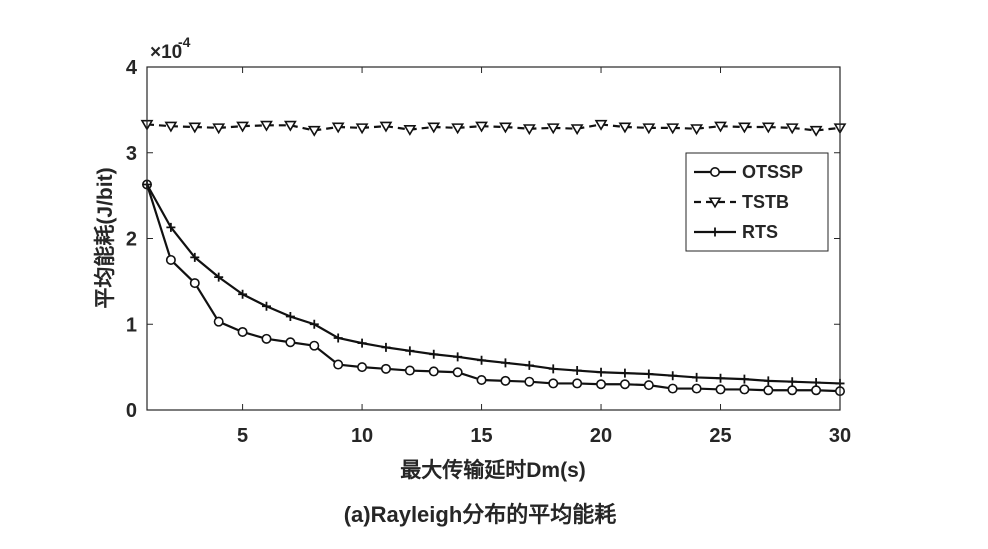 This screenshot has height=549, width=988. Describe the element at coordinates (105, 237) in the screenshot. I see `y-axis-label: 平均能耗(J/bit)` at that location.